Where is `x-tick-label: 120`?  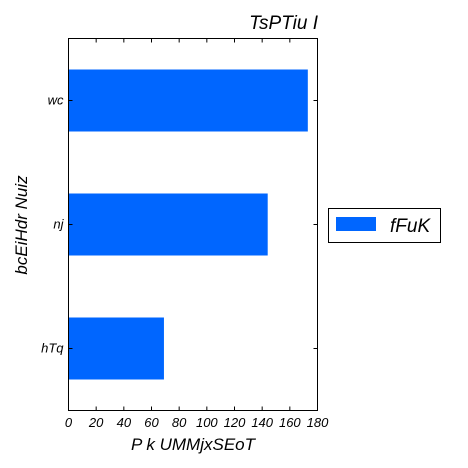
x-tick-label: 120 is located at coordinates (235, 422).